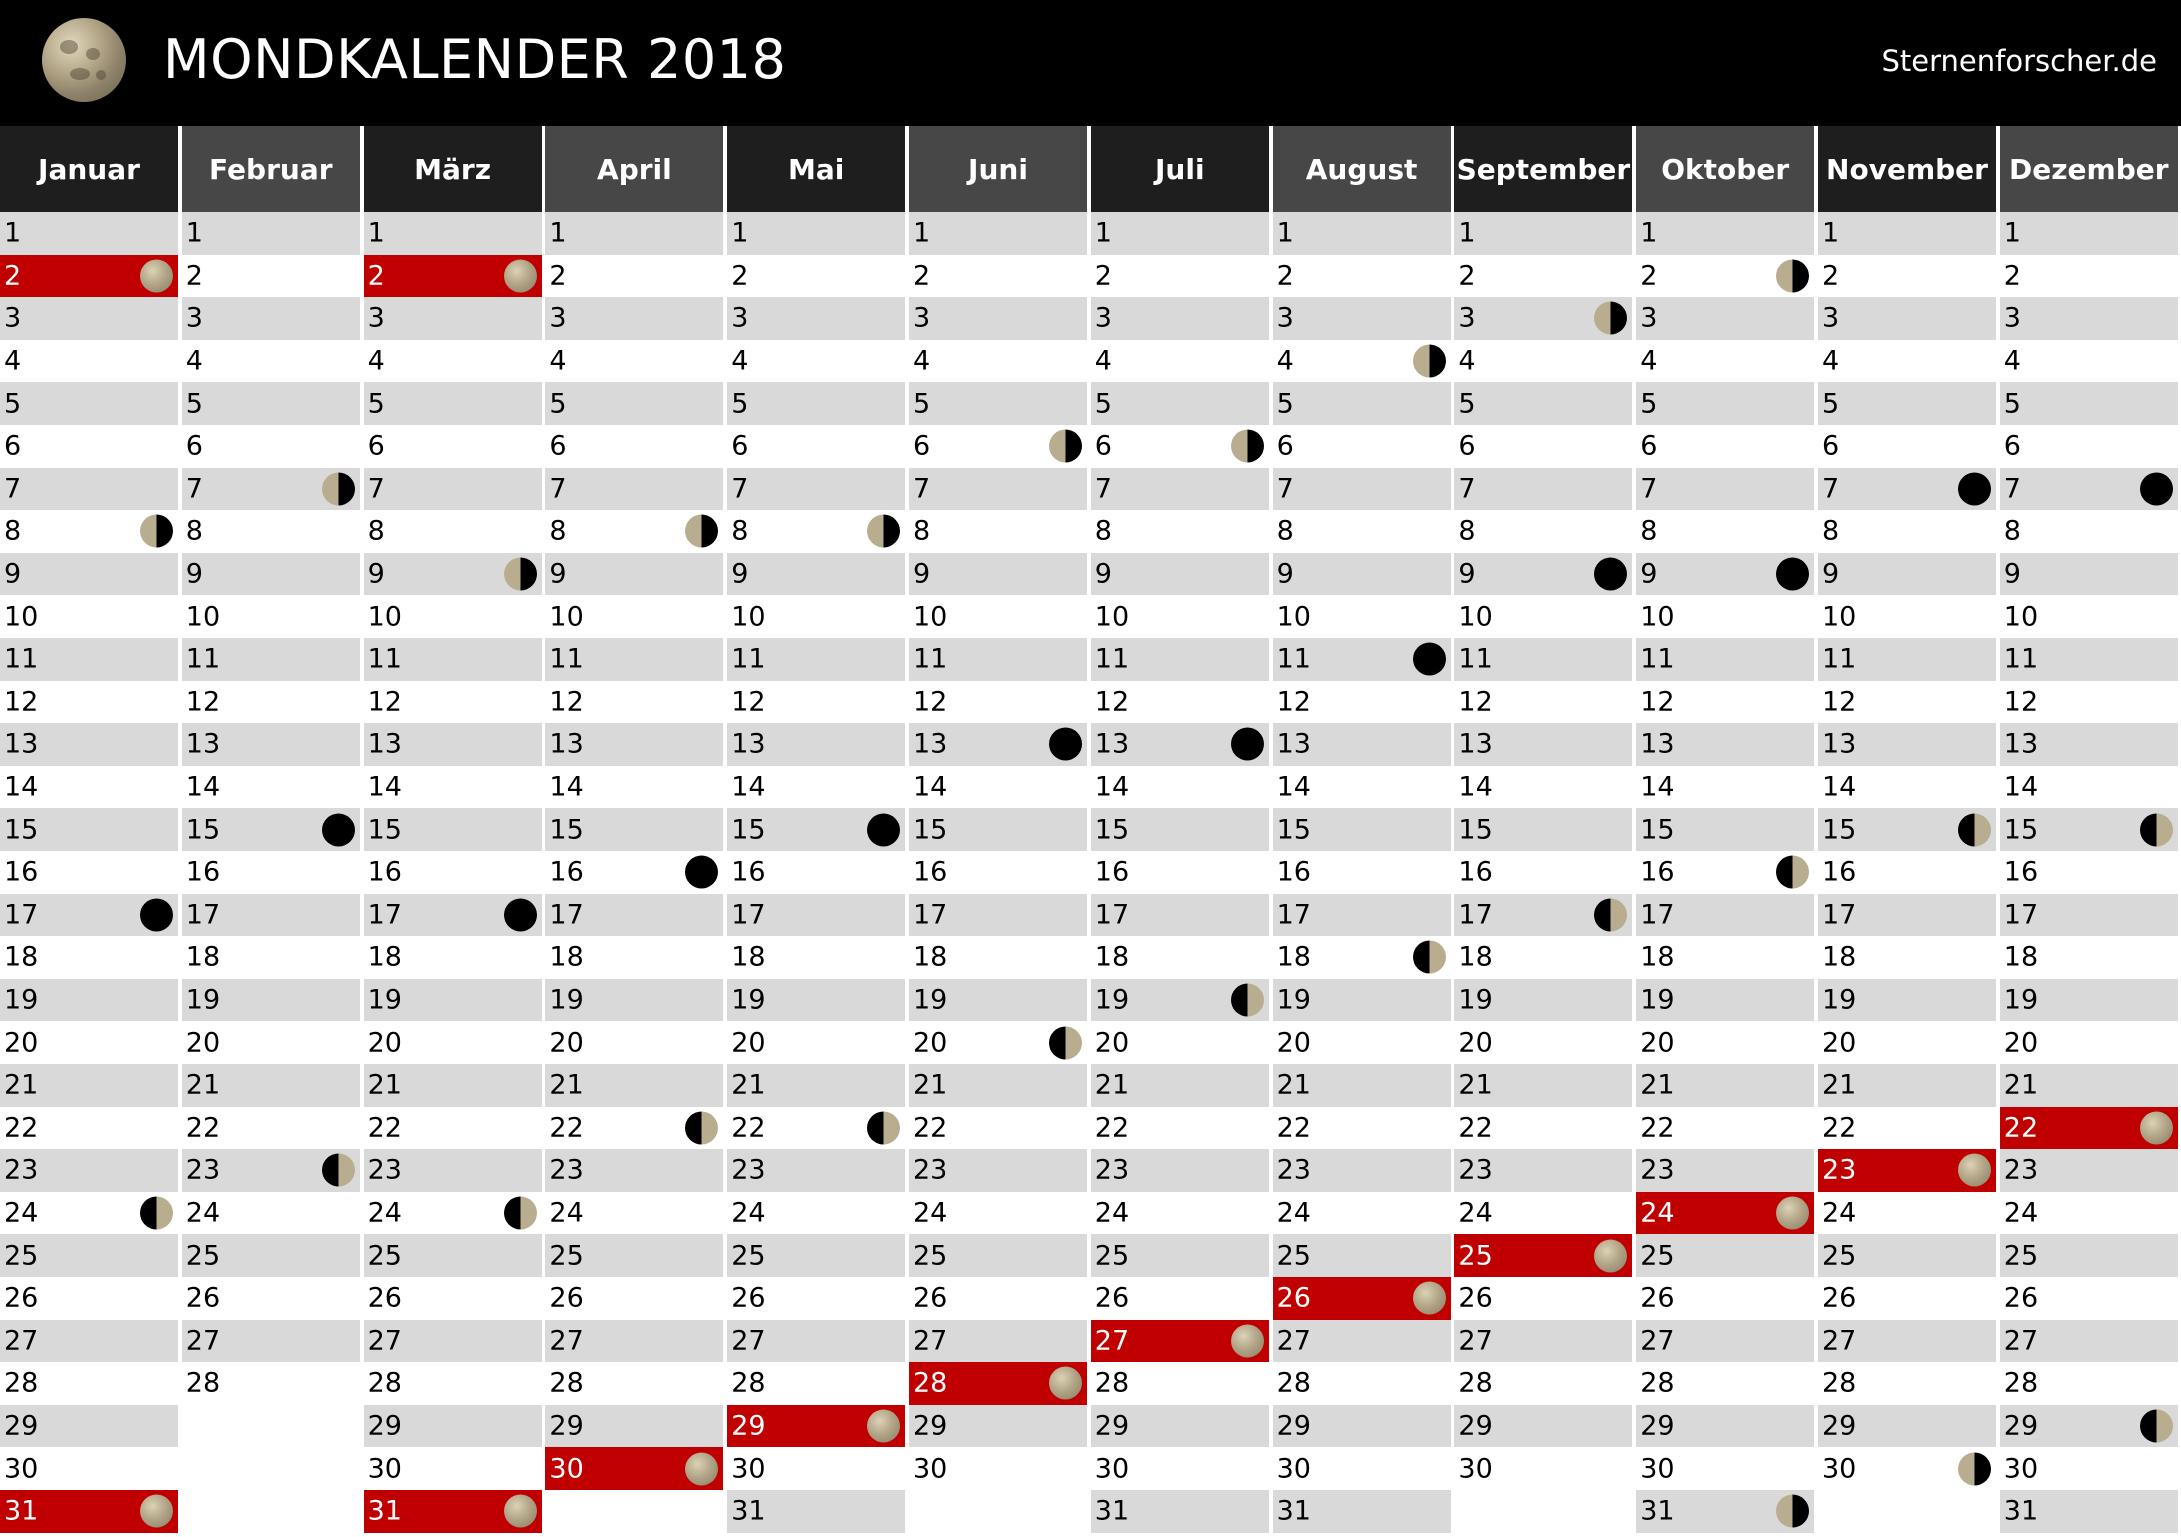  What do you see at coordinates (2088, 276) in the screenshot?
I see `day-cell: 2` at bounding box center [2088, 276].